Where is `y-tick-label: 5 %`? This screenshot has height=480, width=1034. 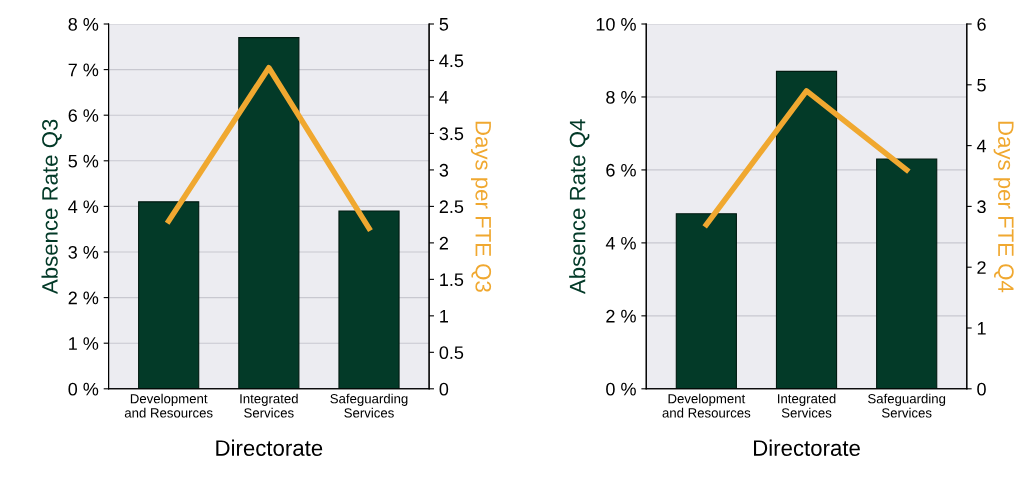
y-tick-label: 5 % is located at coordinates (83, 161).